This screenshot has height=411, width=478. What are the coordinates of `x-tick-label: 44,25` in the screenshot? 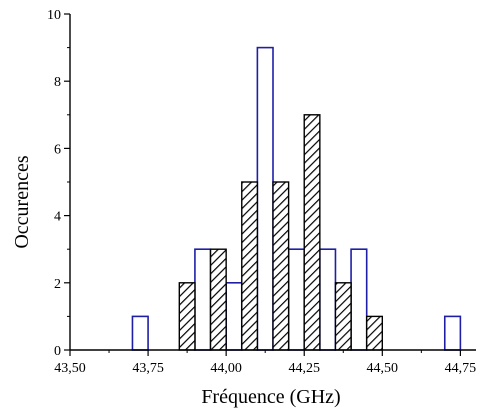 It's located at (304, 368).